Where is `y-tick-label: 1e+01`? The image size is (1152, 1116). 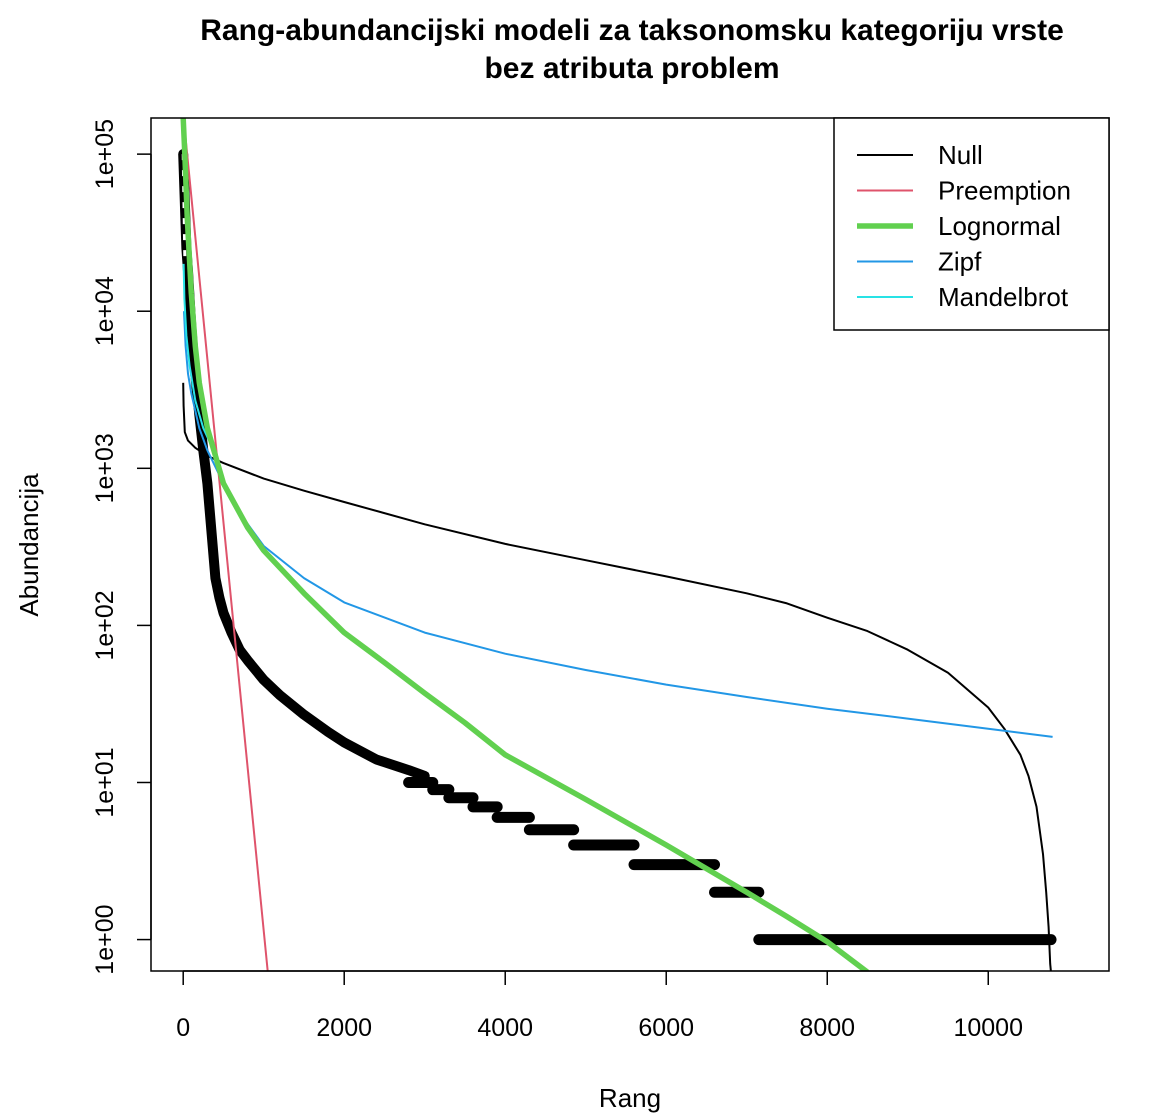
y-tick-label: 1e+01 is located at coordinates (105, 782).